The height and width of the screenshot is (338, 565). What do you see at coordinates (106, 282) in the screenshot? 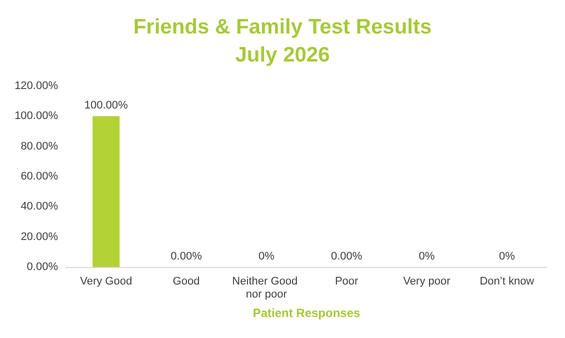
I see `x-tick-label: Very Good` at bounding box center [106, 282].